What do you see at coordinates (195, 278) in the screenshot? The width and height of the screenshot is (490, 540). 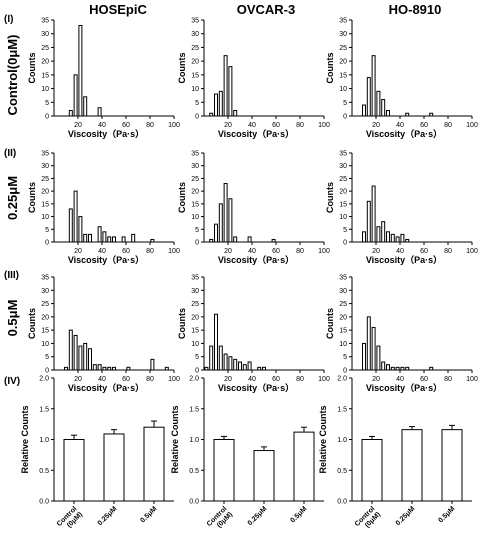 I see `y-tick-label: 35` at bounding box center [195, 278].